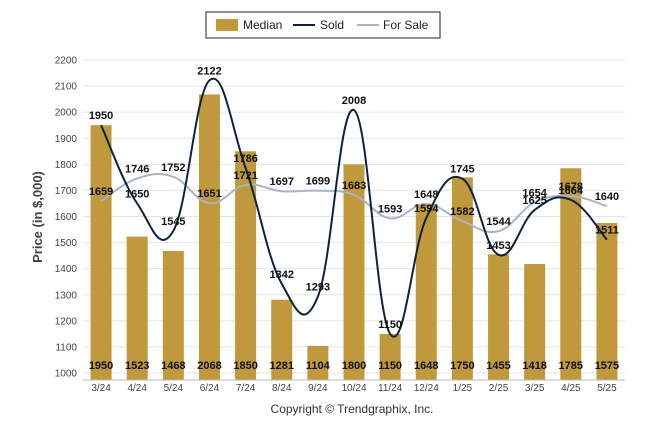  Describe the element at coordinates (498, 366) in the screenshot. I see `data-label-median: 1455` at that location.